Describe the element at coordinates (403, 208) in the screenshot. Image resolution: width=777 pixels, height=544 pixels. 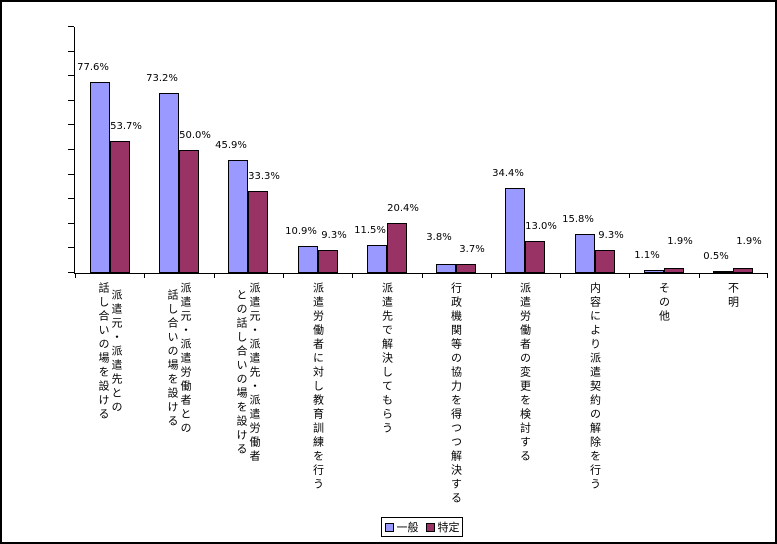
I see `value-label-specified: 20.4%` at that location.